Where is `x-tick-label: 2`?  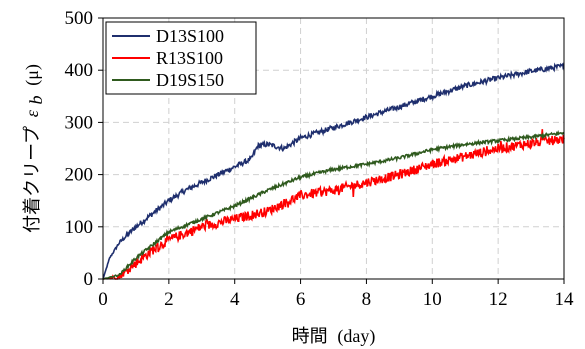
x-tick-label: 2 is located at coordinates (169, 299).